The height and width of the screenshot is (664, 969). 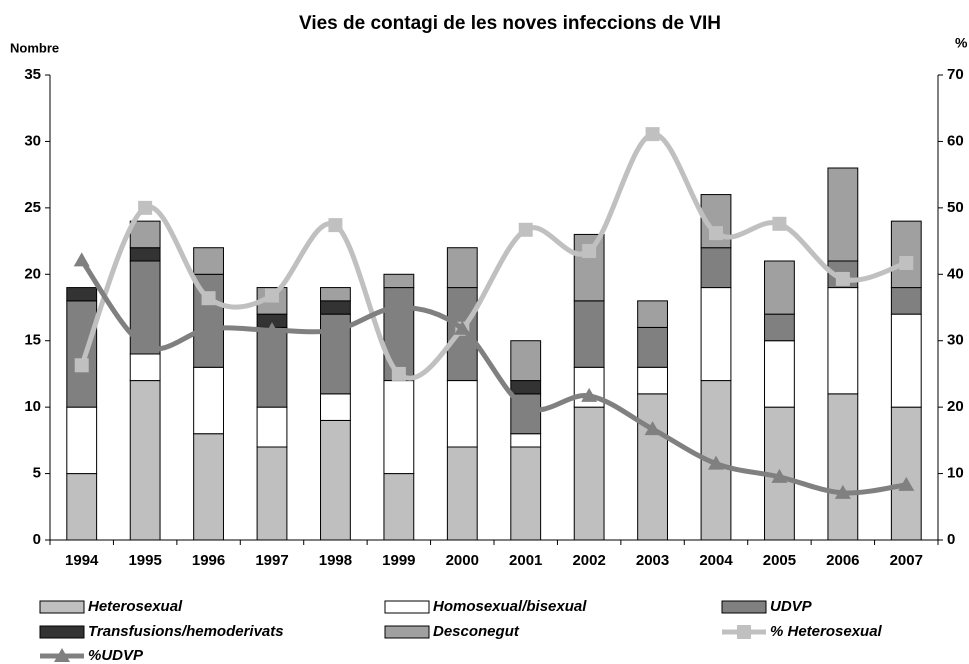 I want to click on x-tick-label: 2004, so click(x=716, y=560).